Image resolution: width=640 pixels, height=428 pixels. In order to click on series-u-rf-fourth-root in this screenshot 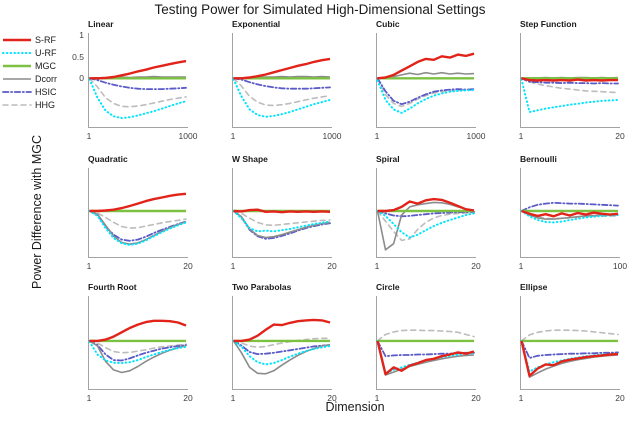, I will do `click(137, 352)`.